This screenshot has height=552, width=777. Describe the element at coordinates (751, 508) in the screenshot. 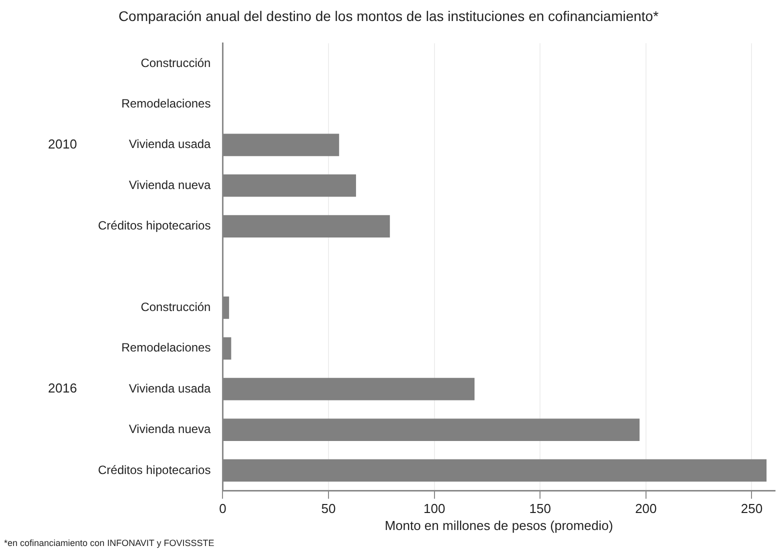

I see `x-tick-label: 250` at that location.